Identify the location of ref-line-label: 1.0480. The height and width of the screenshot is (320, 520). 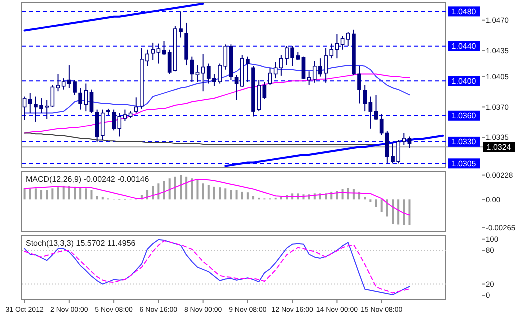
(464, 11).